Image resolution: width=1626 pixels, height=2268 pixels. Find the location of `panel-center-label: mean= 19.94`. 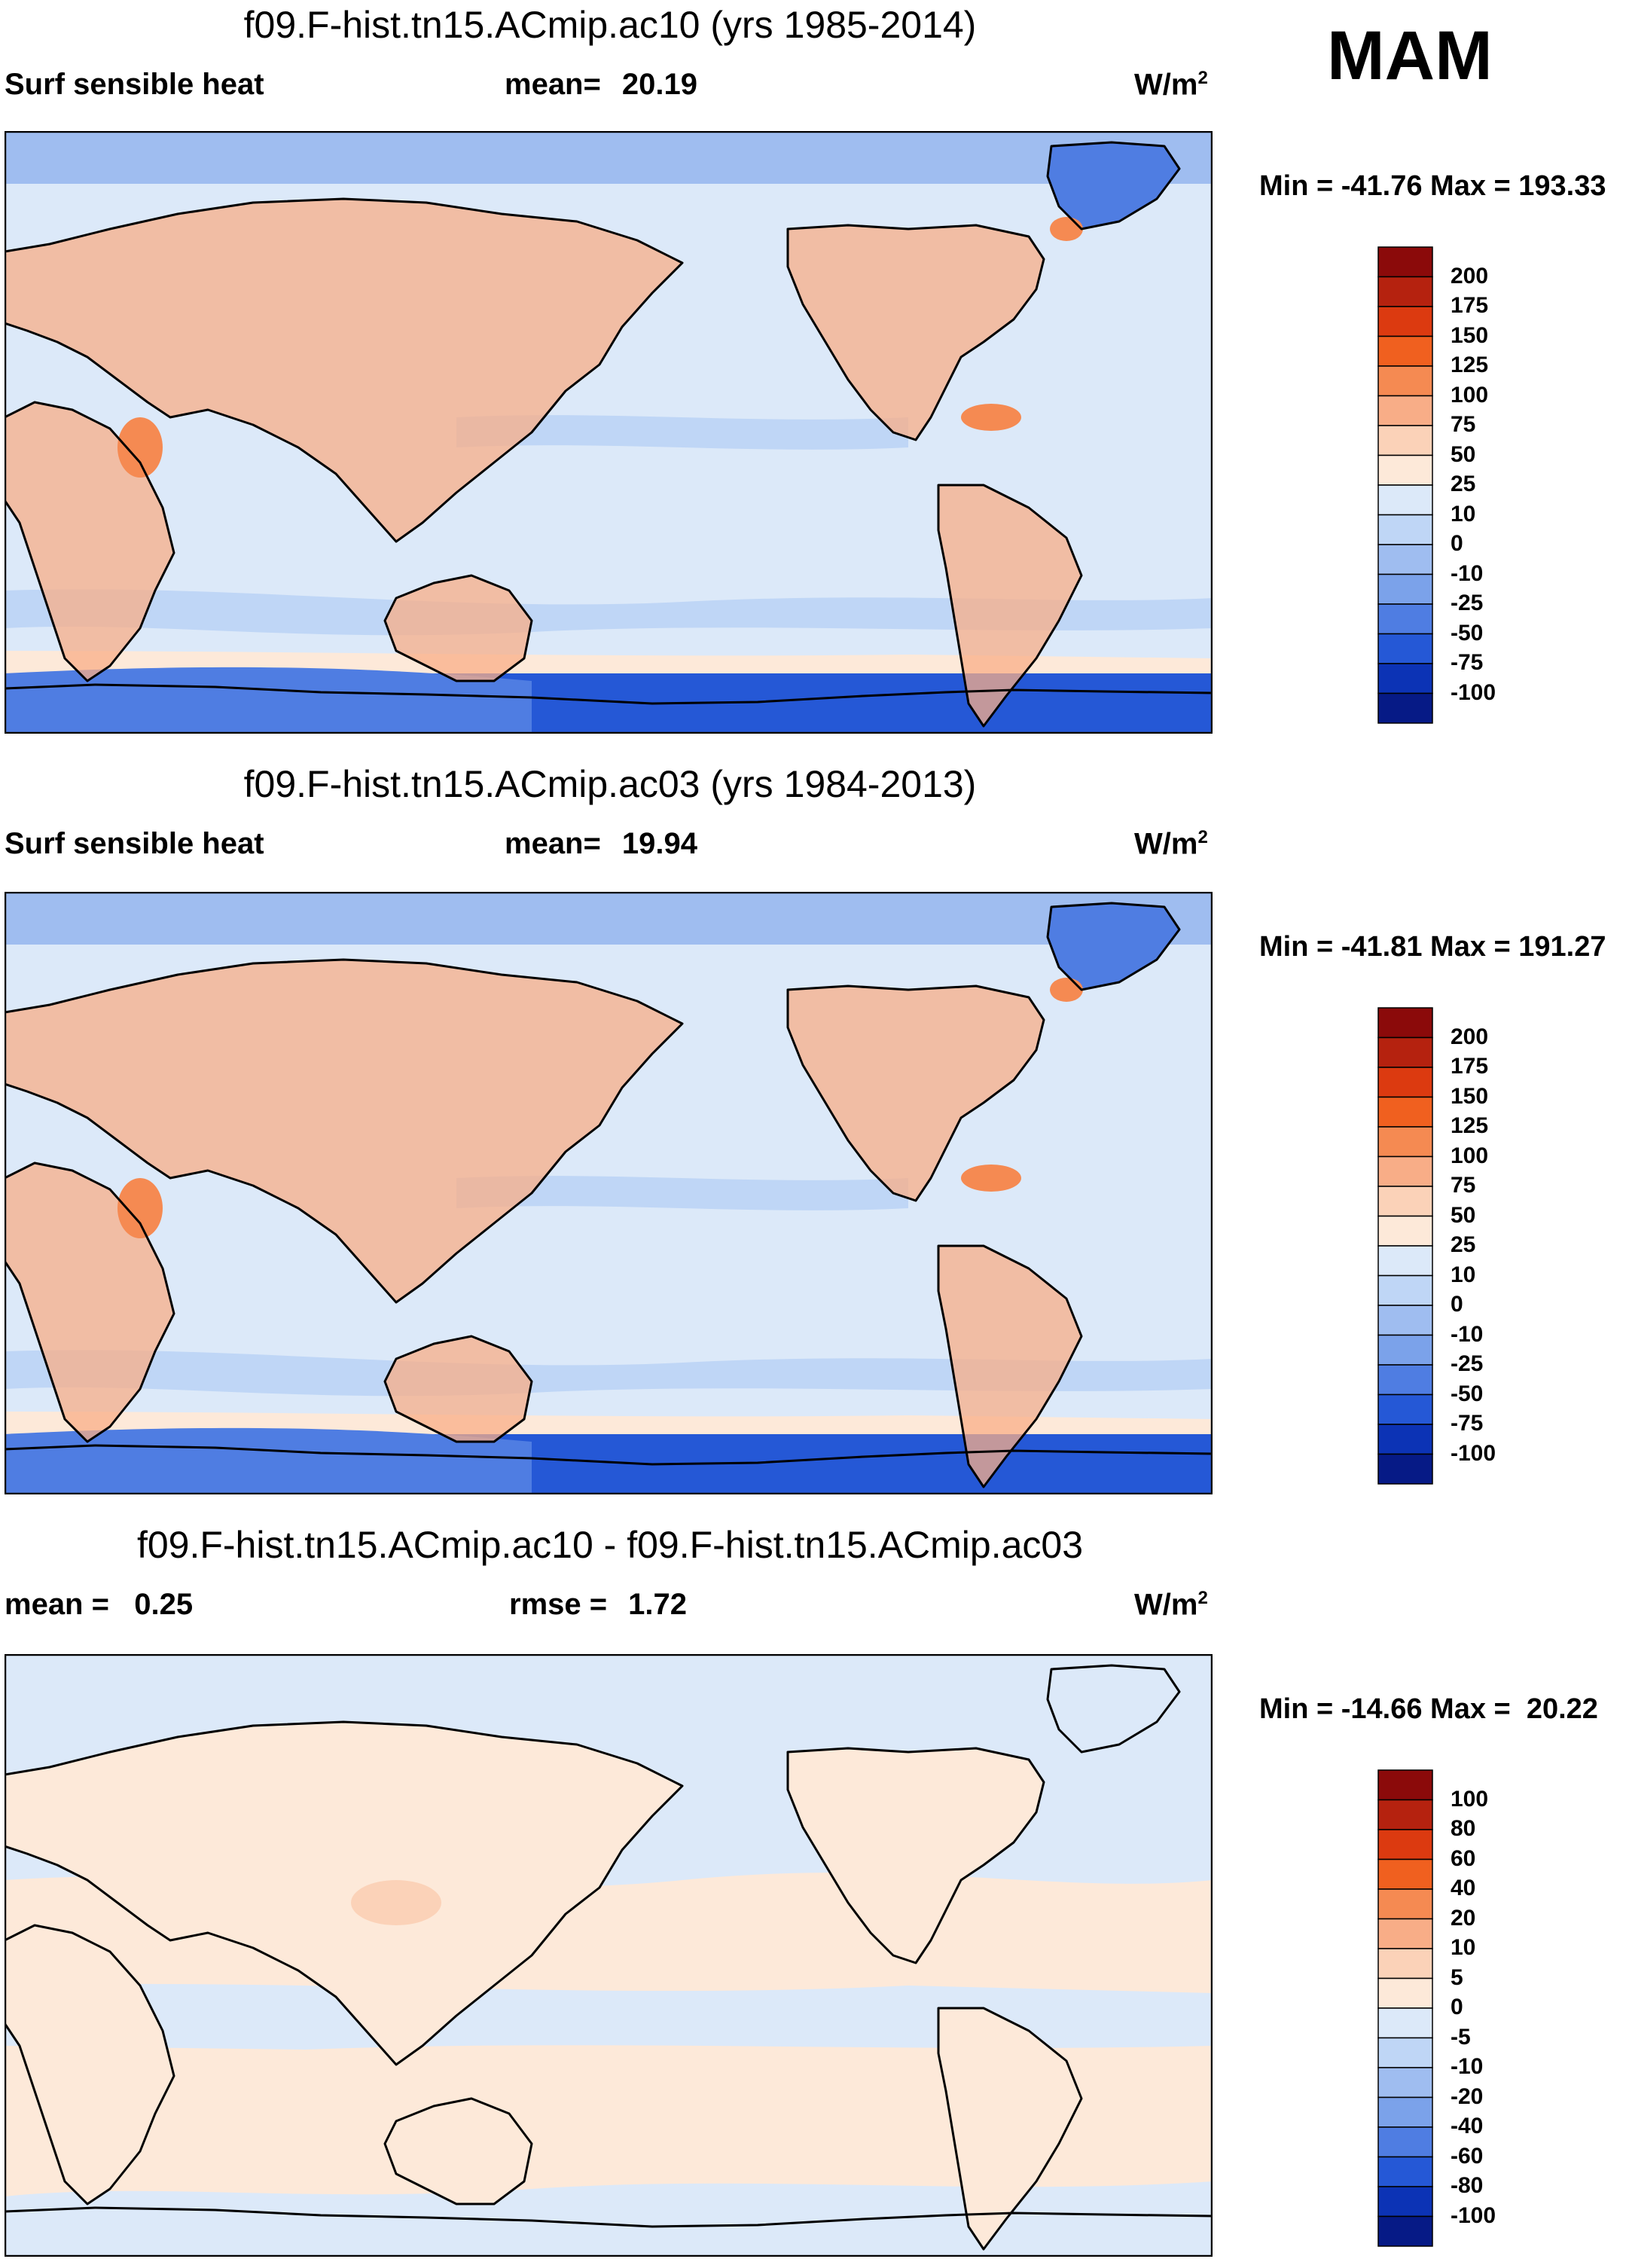

panel-center-label: mean= 19.94 is located at coordinates (601, 844).